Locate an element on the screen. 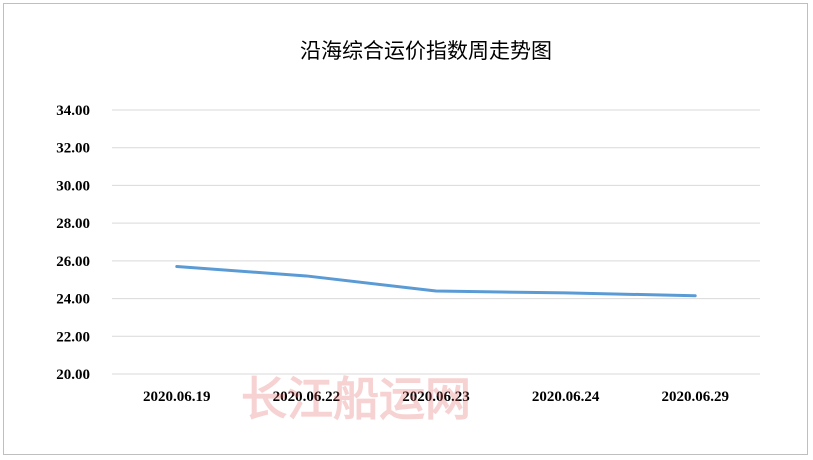  y-axis-ticks: 20.00 22.00 24.00 26.00 28.00 30.00 32.00 34.00 is located at coordinates (73, 243).